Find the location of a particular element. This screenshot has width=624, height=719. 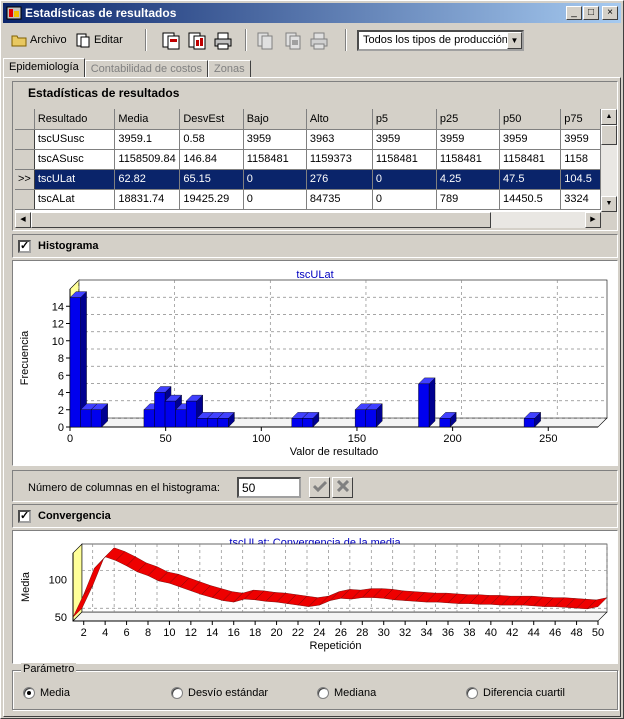

columns-input: 50 is located at coordinates (269, 487).